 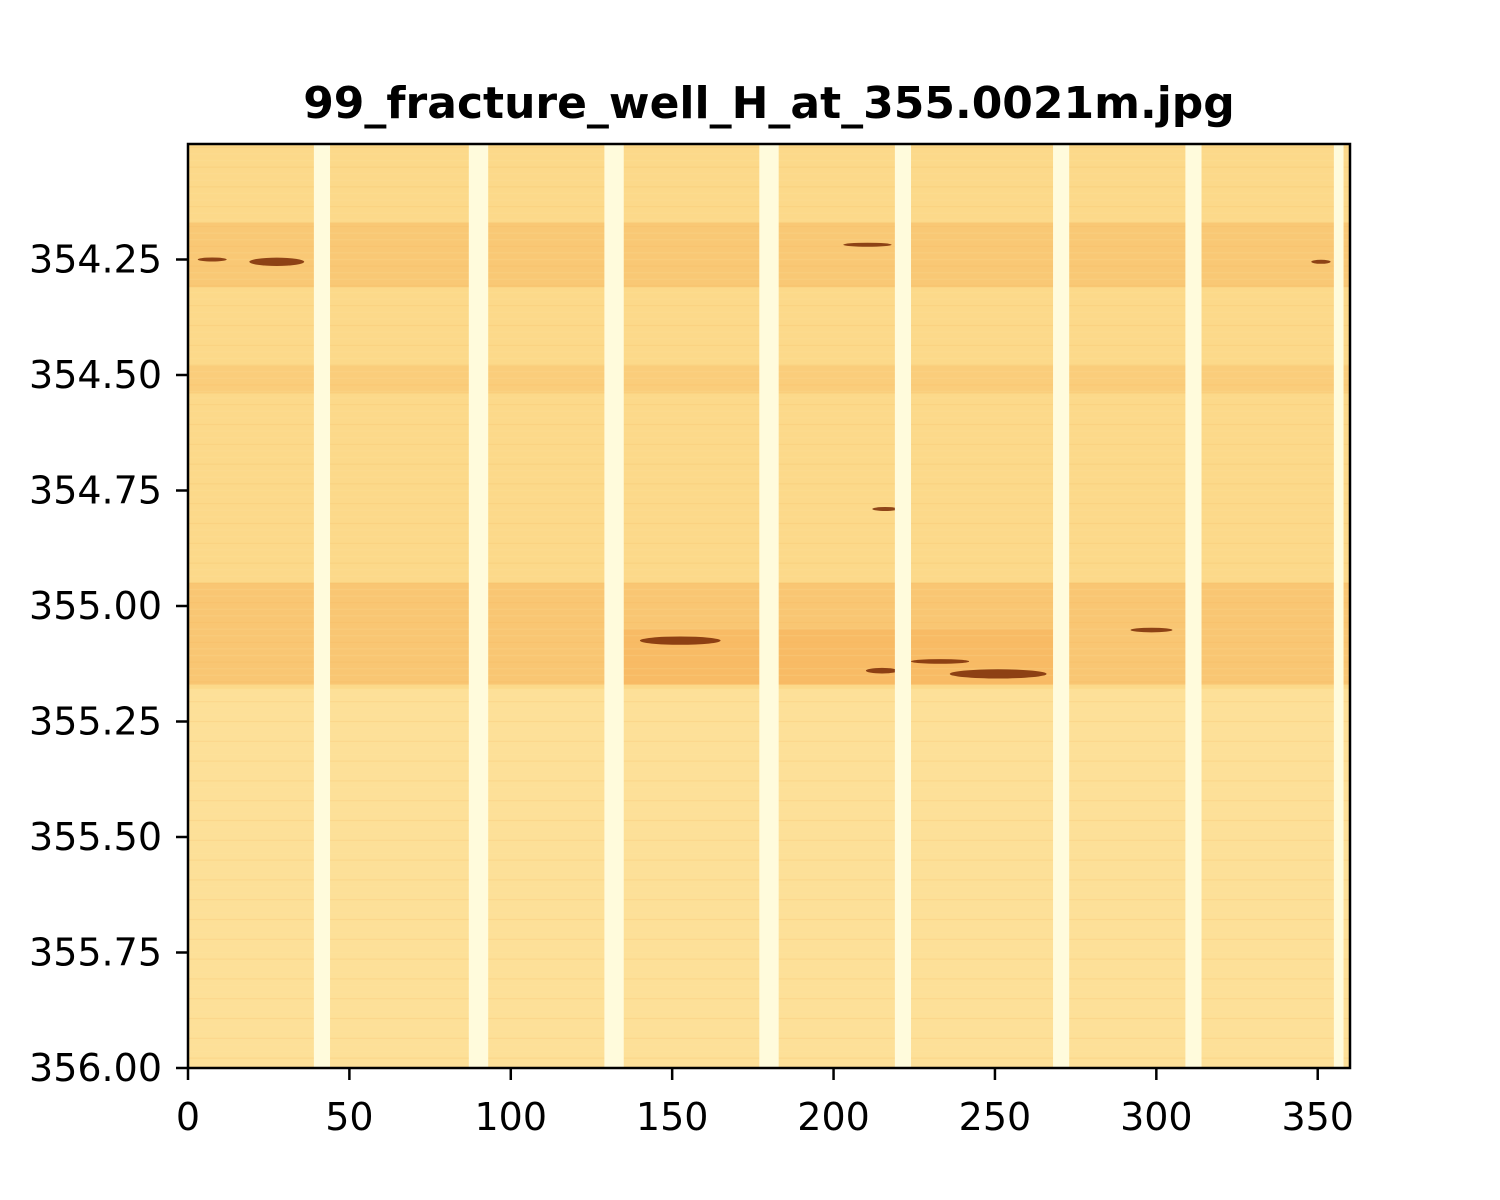 I want to click on x-tick-label: 250, so click(x=995, y=1117).